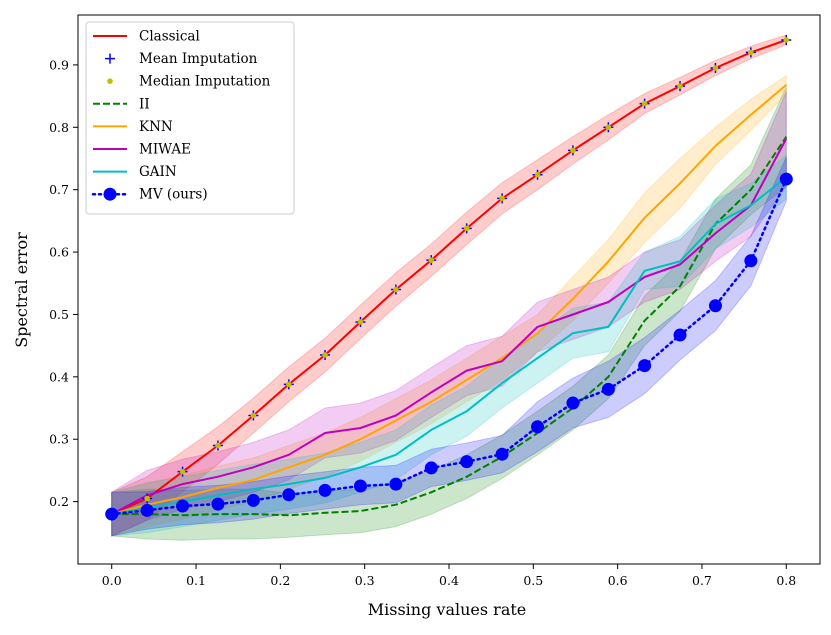  Describe the element at coordinates (110, 194) in the screenshot. I see `legend-marker-mv-ours` at that location.